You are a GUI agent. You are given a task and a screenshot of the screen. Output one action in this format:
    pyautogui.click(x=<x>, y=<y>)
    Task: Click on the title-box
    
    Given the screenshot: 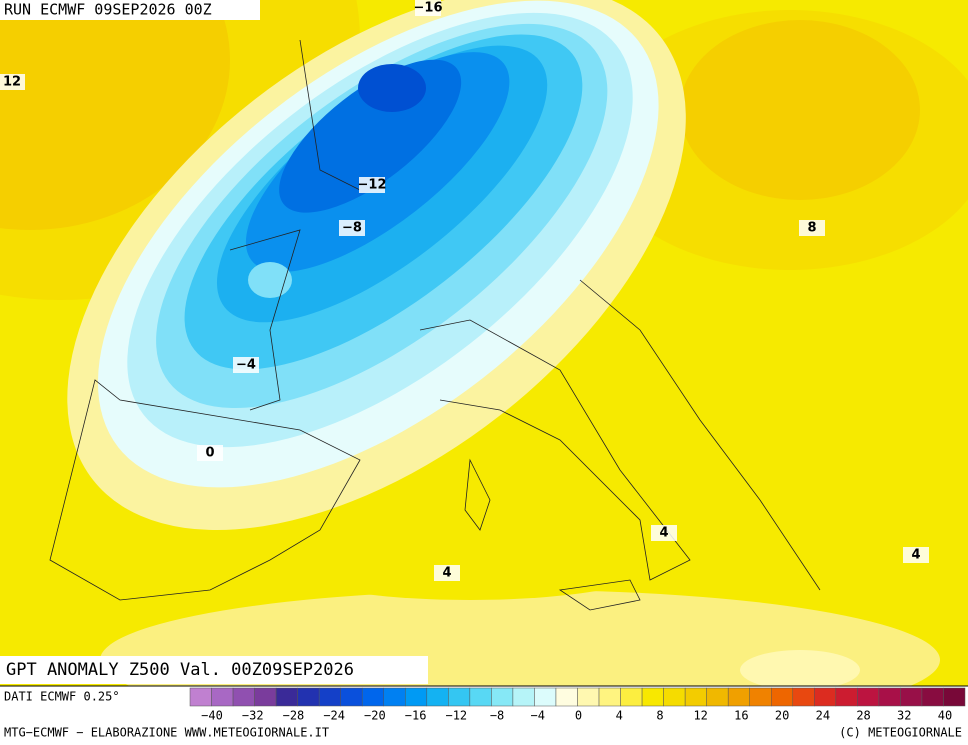 What is the action you would take?
    pyautogui.click(x=214, y=670)
    